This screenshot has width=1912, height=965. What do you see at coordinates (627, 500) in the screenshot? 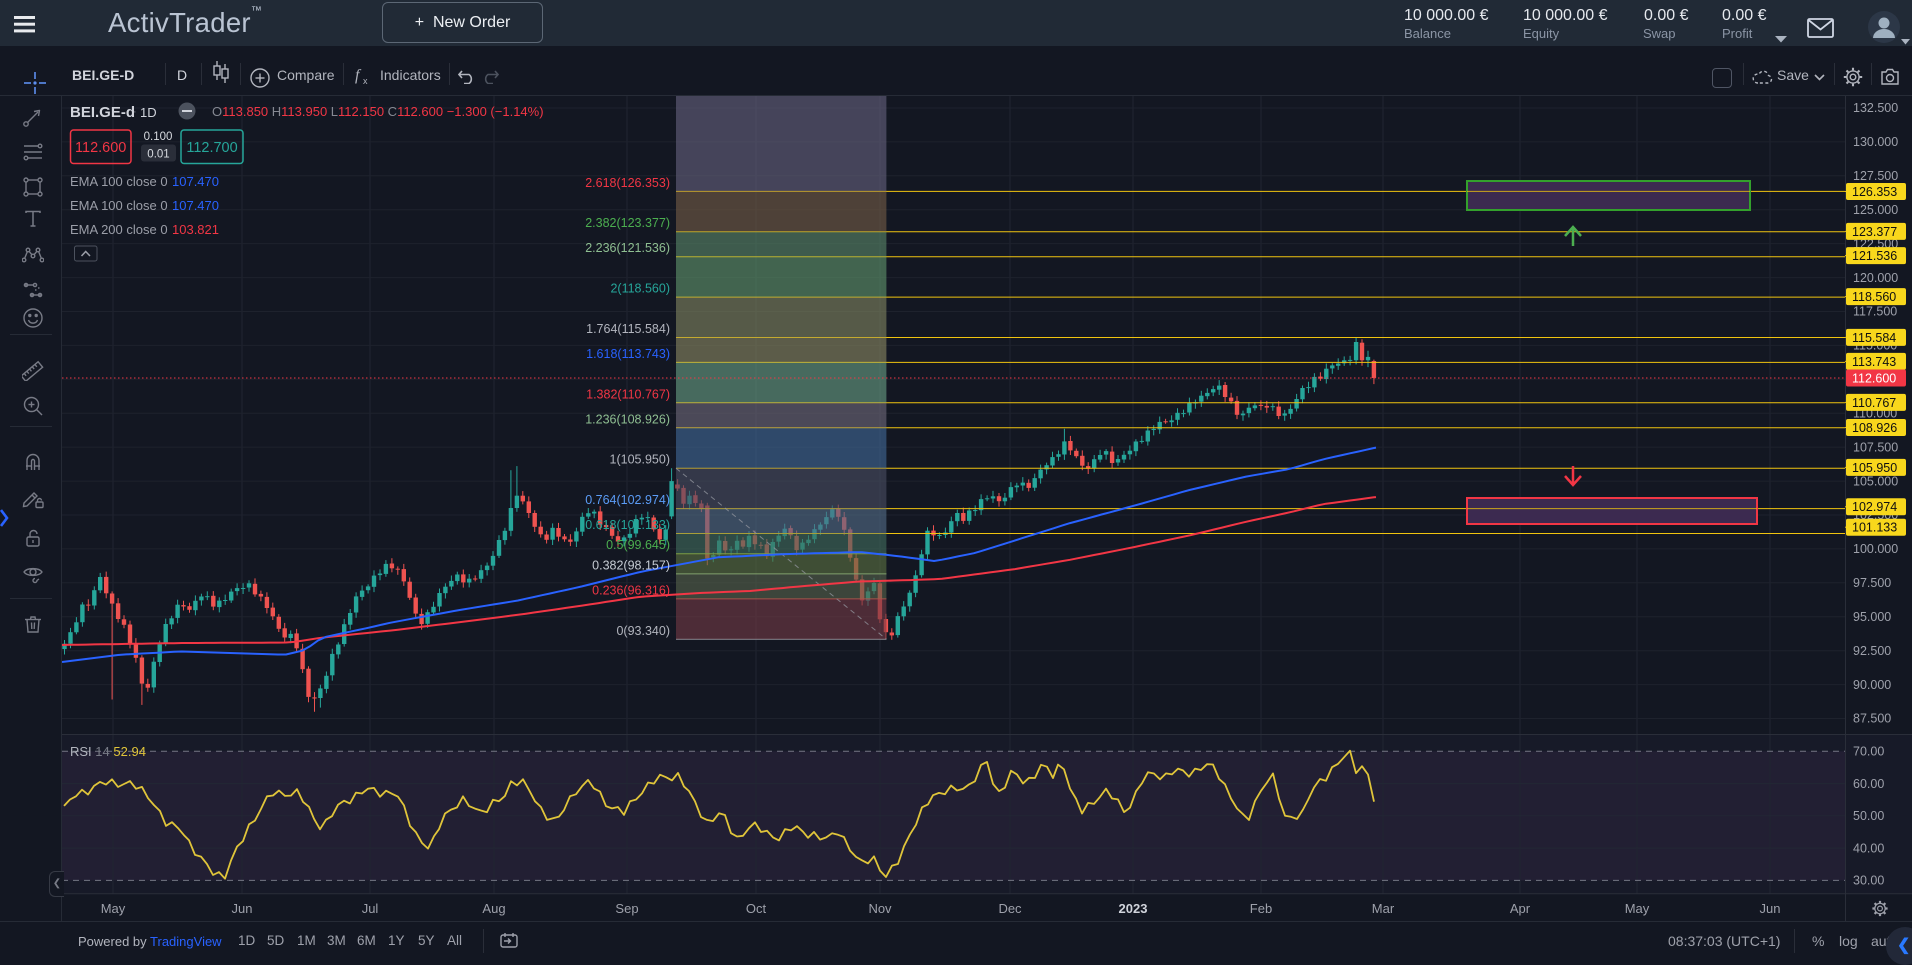
I see `svg-text: 0.764(102.974)` at bounding box center [627, 500].